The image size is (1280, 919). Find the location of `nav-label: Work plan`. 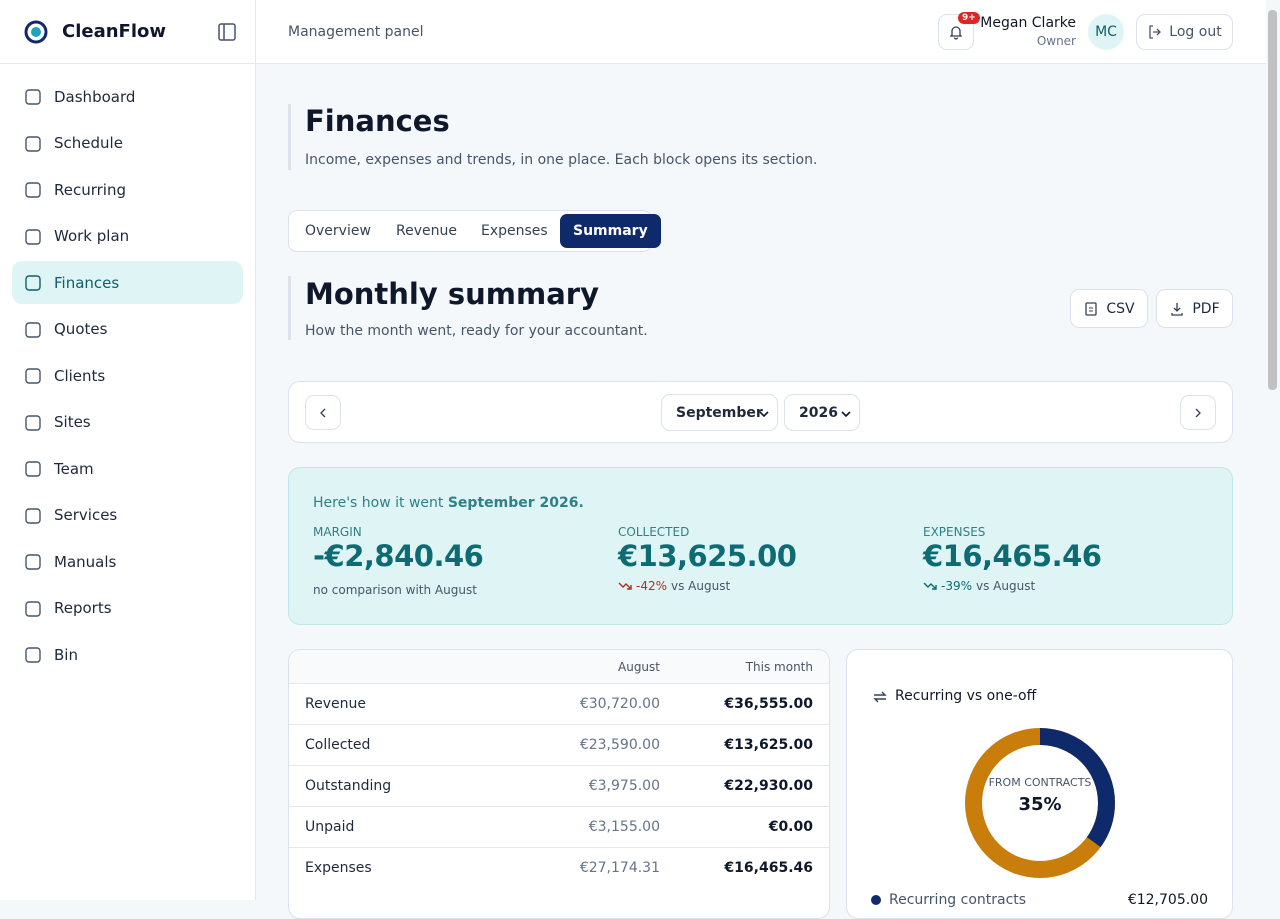

nav-label: Work plan is located at coordinates (92, 236).